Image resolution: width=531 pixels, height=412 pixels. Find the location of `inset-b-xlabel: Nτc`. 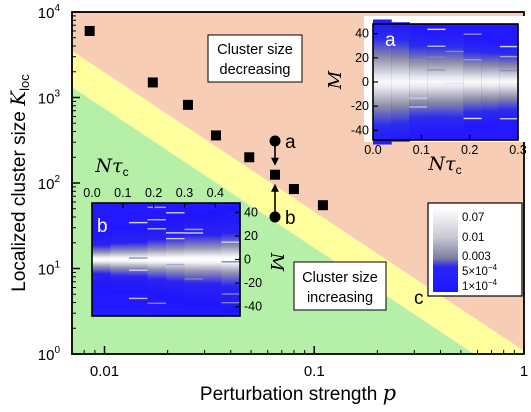

inset-b-xlabel: Nτc is located at coordinates (111, 167).